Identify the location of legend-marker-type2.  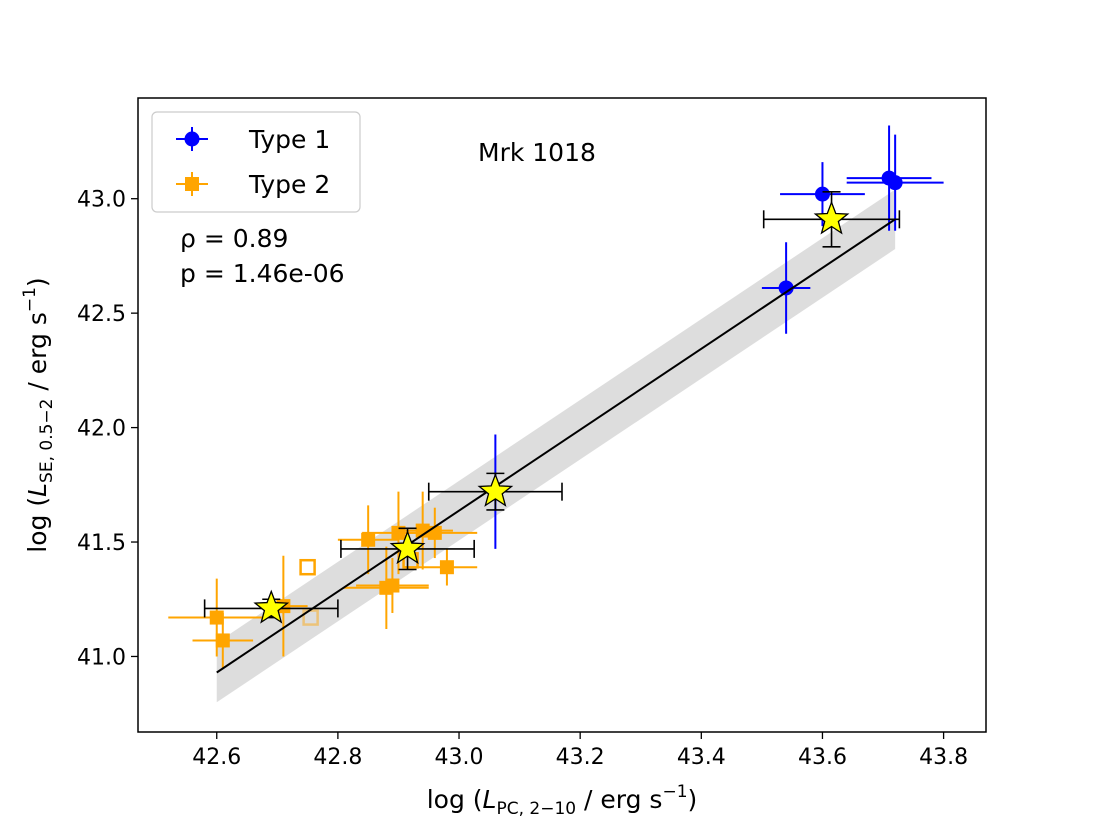
(192, 184).